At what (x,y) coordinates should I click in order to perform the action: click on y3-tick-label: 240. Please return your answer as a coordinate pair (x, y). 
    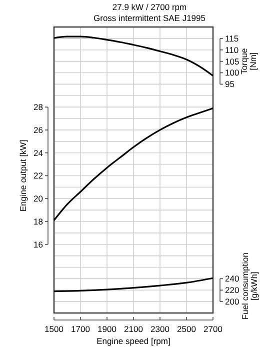
    Looking at the image, I should click on (232, 279).